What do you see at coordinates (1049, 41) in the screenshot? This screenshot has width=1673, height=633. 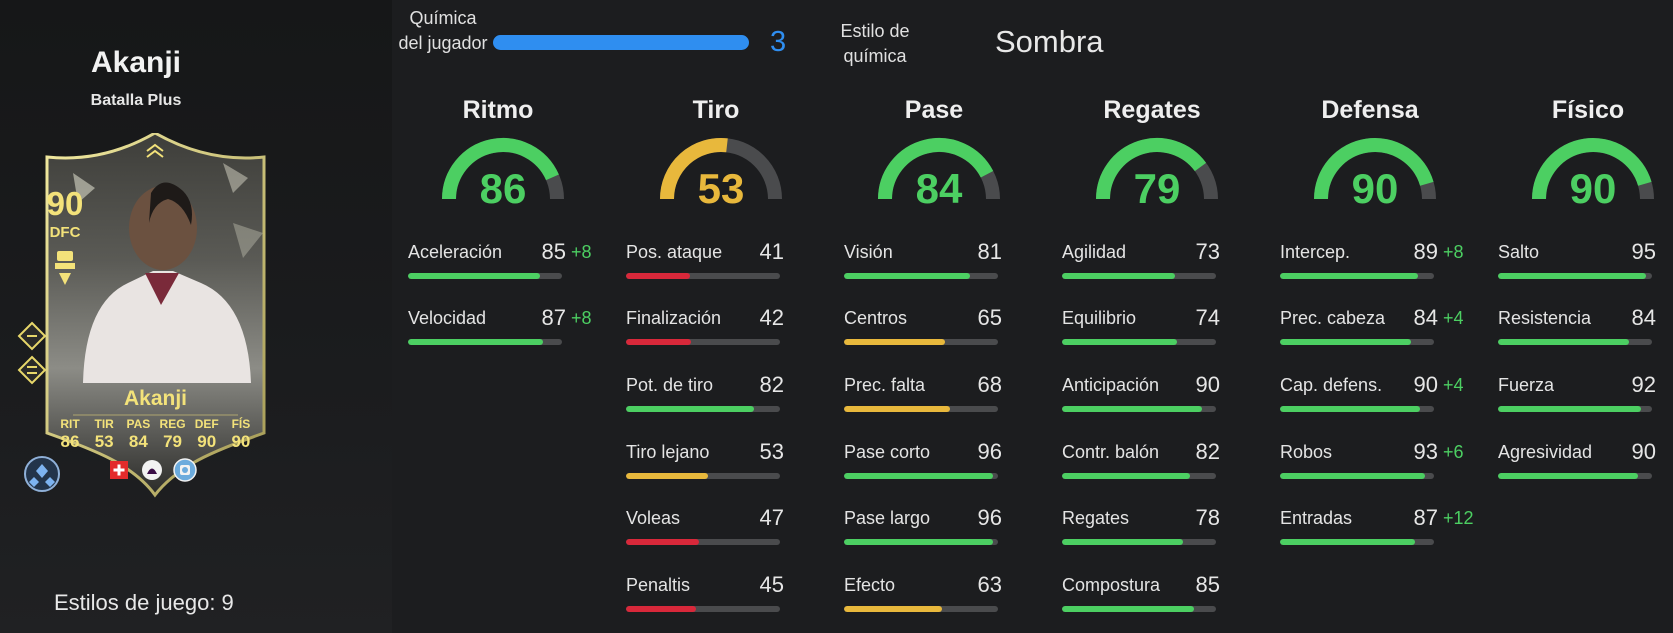 I see `chemistry-style-value: Sombra` at bounding box center [1049, 41].